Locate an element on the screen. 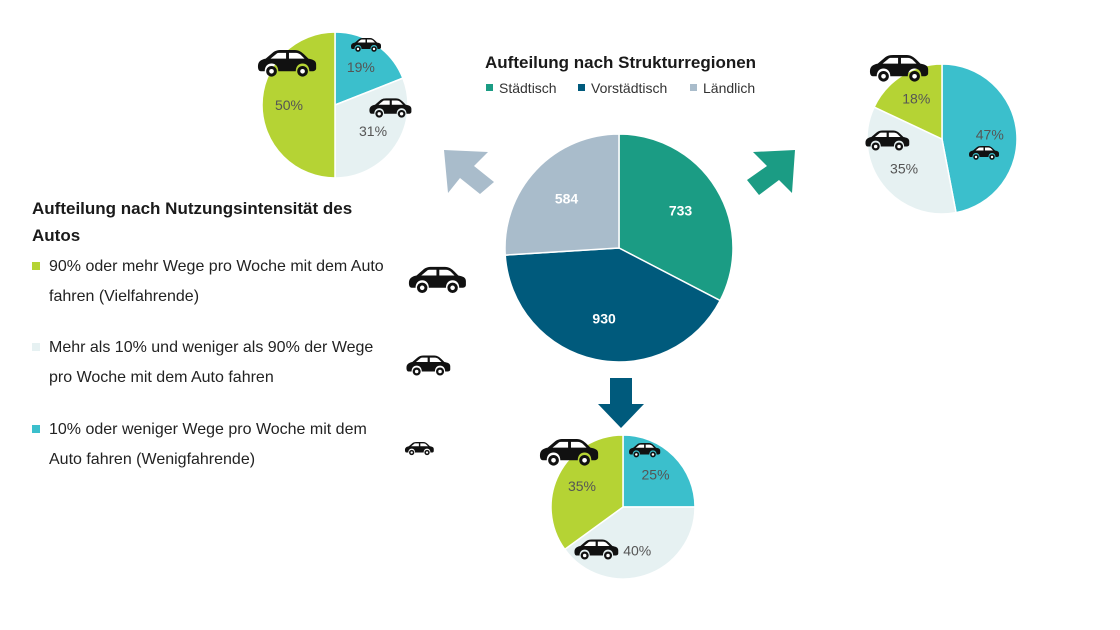 The width and height of the screenshot is (1120, 630). legend-swatch-viel is located at coordinates (36, 266).